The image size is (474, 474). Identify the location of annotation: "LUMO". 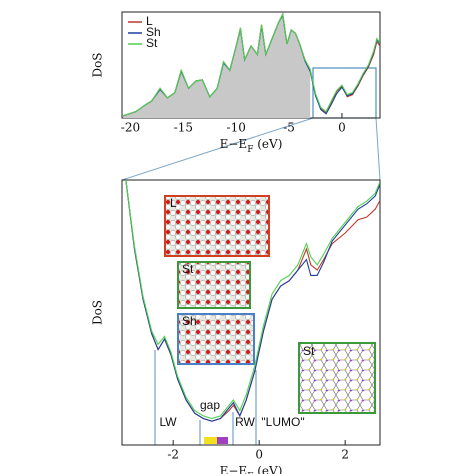
(282, 422).